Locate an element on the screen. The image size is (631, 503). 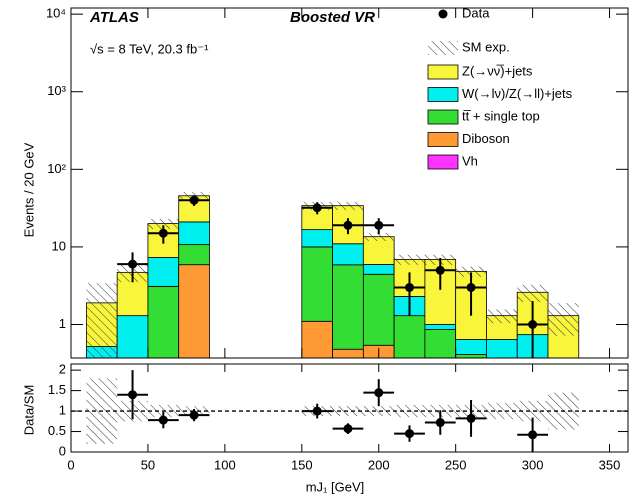
legend-label: Diboson is located at coordinates (486, 138).